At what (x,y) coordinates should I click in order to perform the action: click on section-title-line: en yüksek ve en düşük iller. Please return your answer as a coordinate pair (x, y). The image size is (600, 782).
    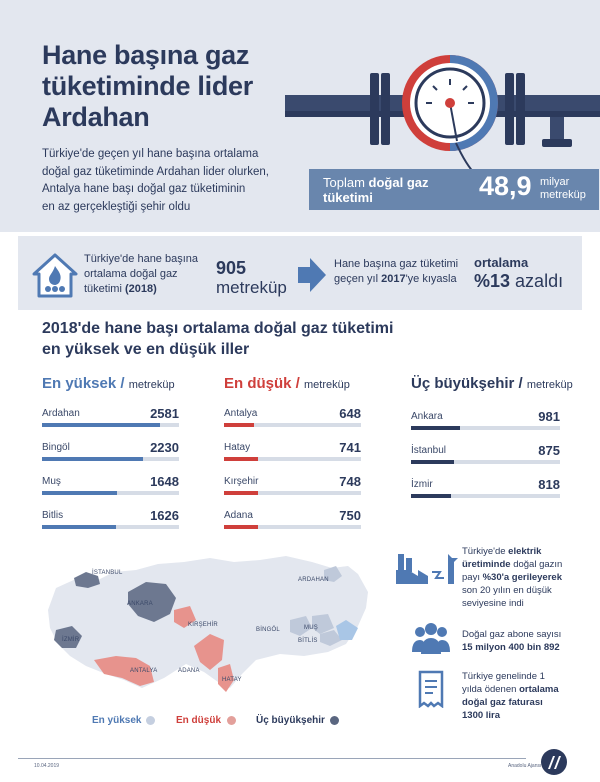
    Looking at the image, I should click on (146, 349).